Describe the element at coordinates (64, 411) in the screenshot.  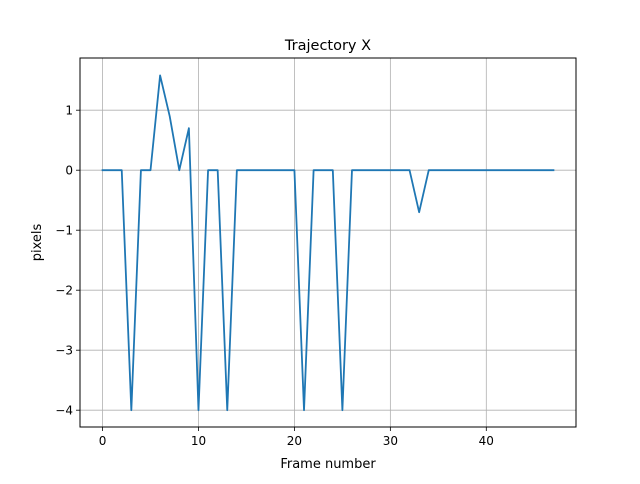
I see `y-tick-label: −4` at that location.